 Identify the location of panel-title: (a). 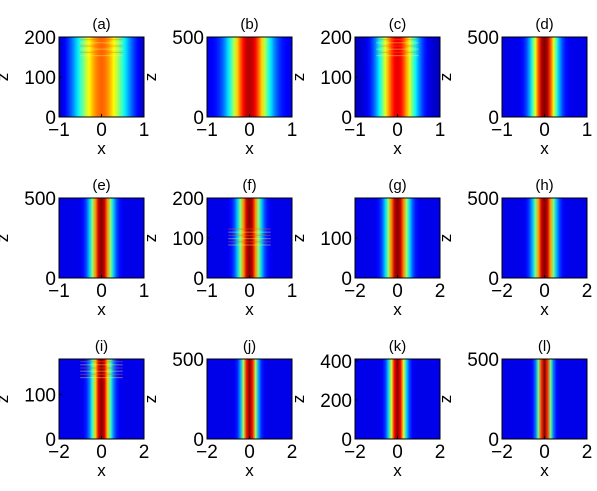
(101, 24).